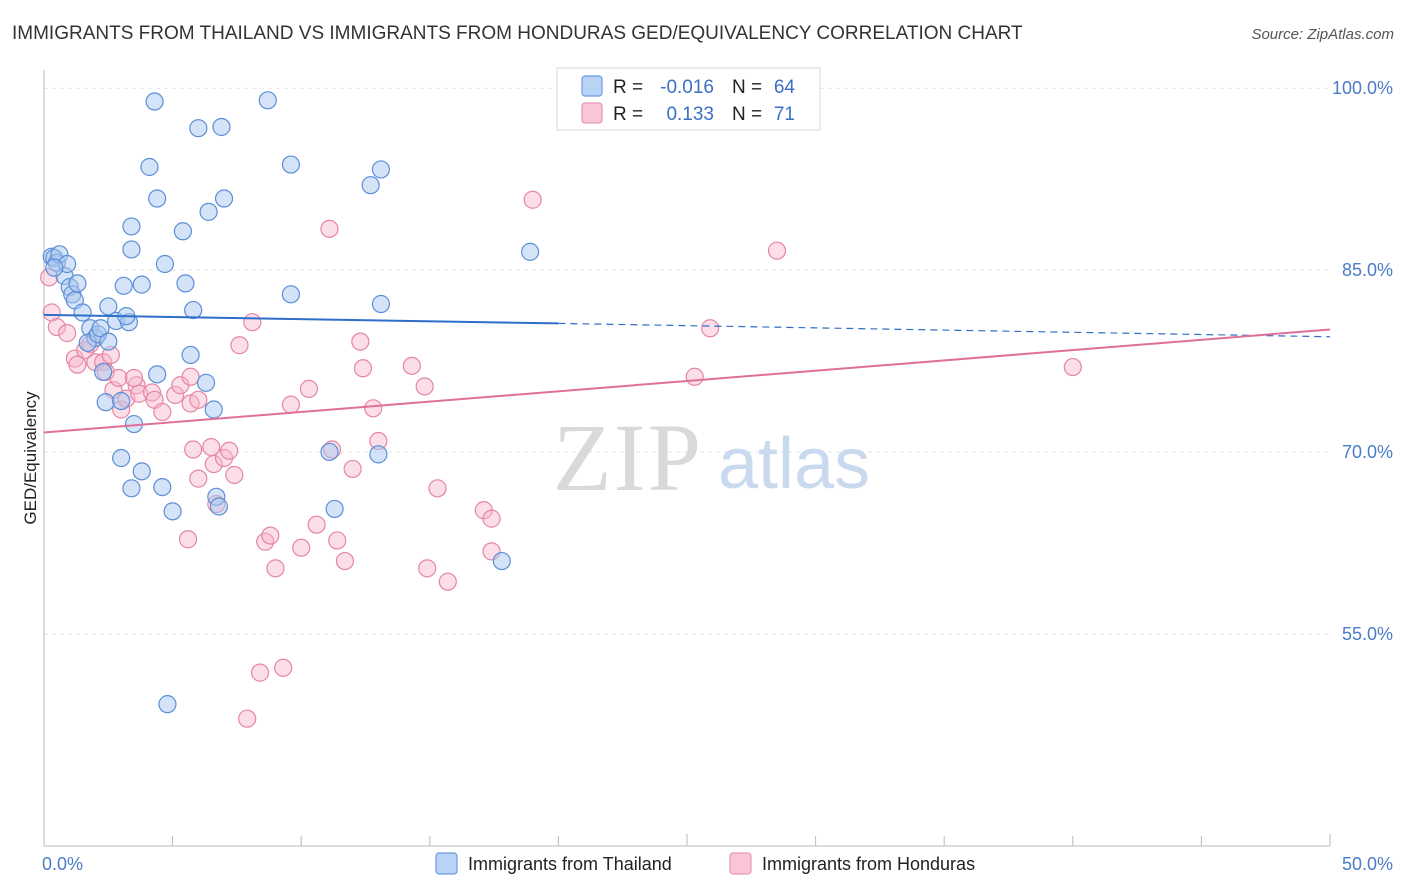 The image size is (1406, 892). What do you see at coordinates (784, 114) in the screenshot?
I see `stats-n-value-2: 71` at bounding box center [784, 114].